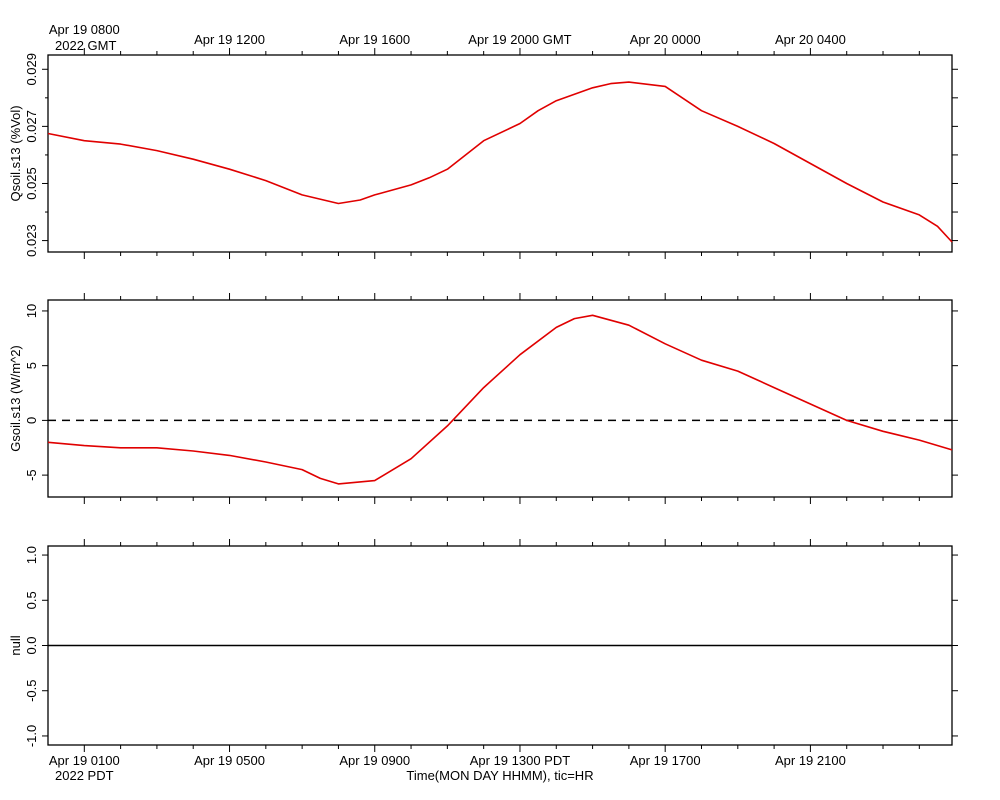 This screenshot has height=800, width=1000. Describe the element at coordinates (520, 760) in the screenshot. I see `bottom-time-label: Apr 19 1300 PDT` at that location.